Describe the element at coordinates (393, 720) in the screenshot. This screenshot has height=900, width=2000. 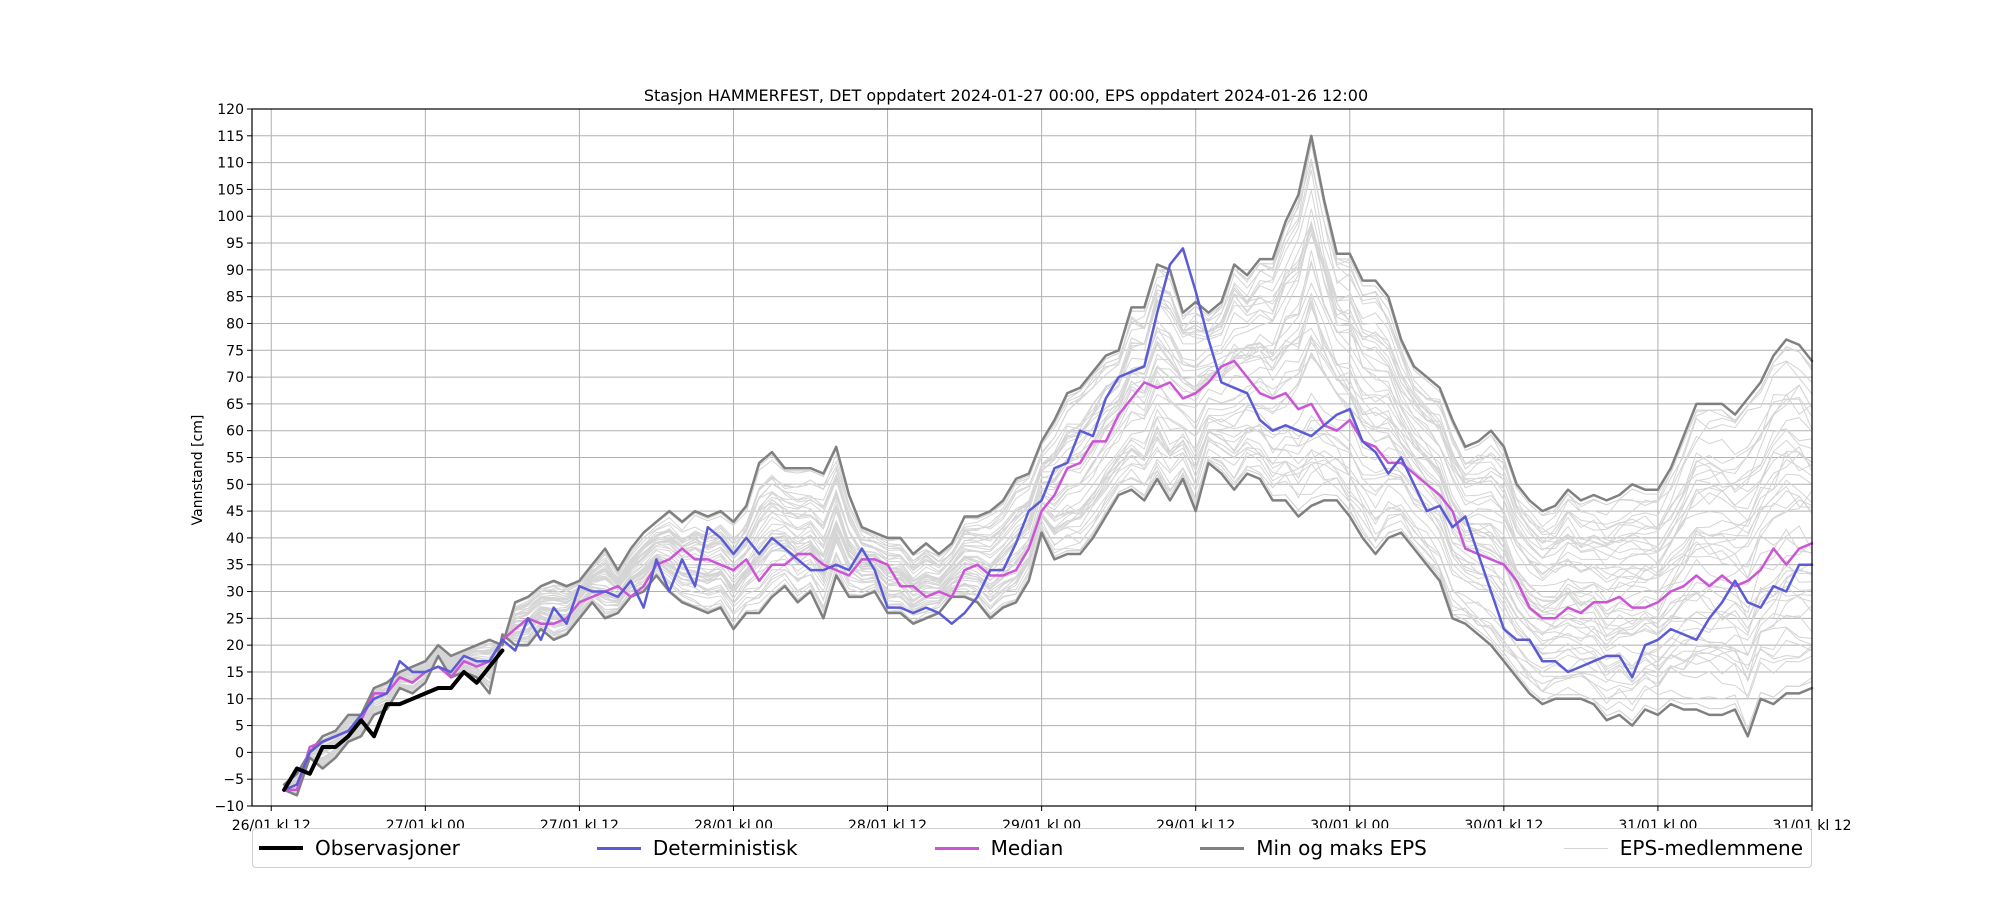
I see `series-line-observasjoner` at that location.